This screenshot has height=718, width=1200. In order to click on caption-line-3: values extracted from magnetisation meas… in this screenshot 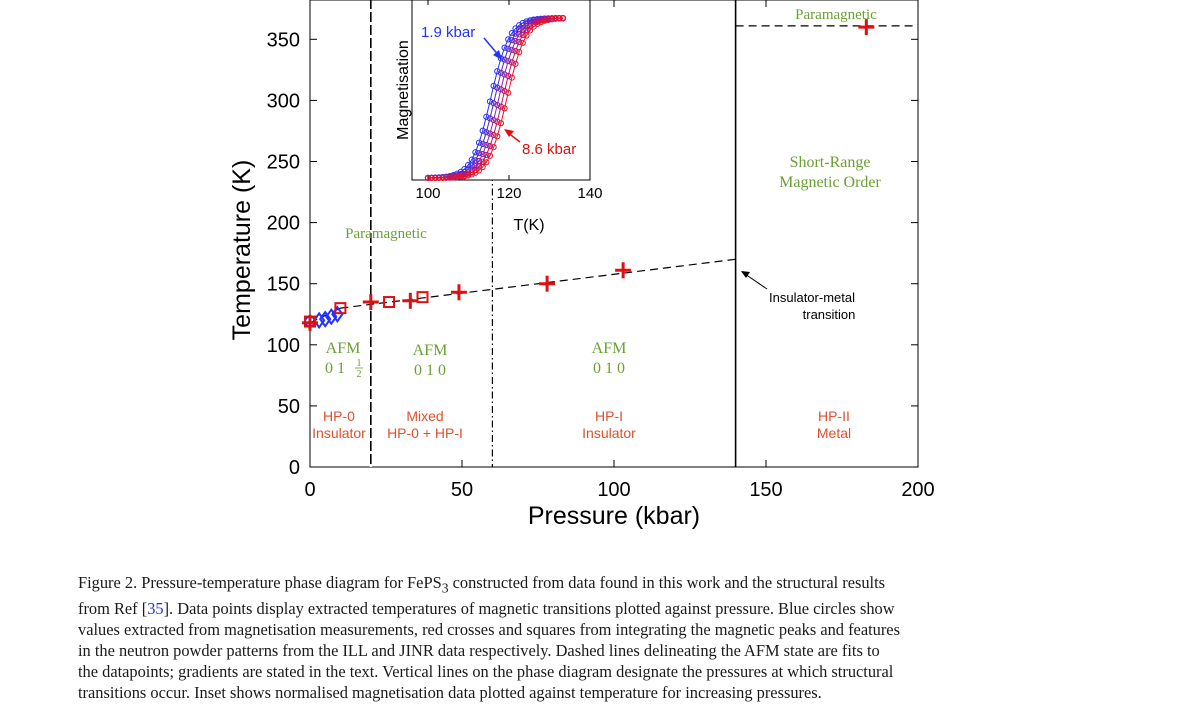, I will do `click(489, 630)`.